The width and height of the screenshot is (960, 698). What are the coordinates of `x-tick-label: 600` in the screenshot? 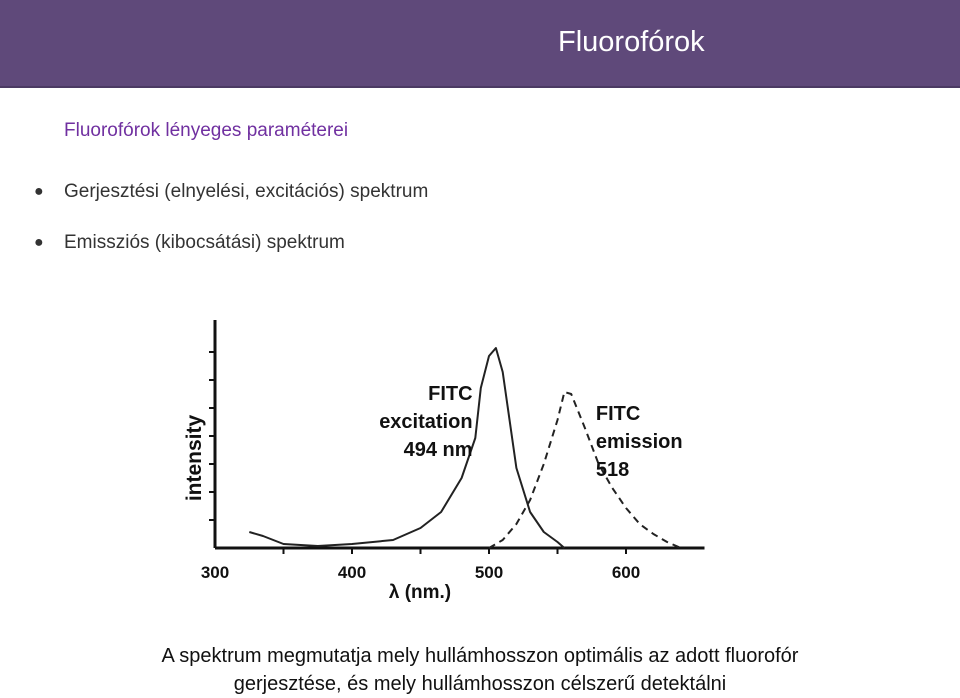 It's located at (626, 572).